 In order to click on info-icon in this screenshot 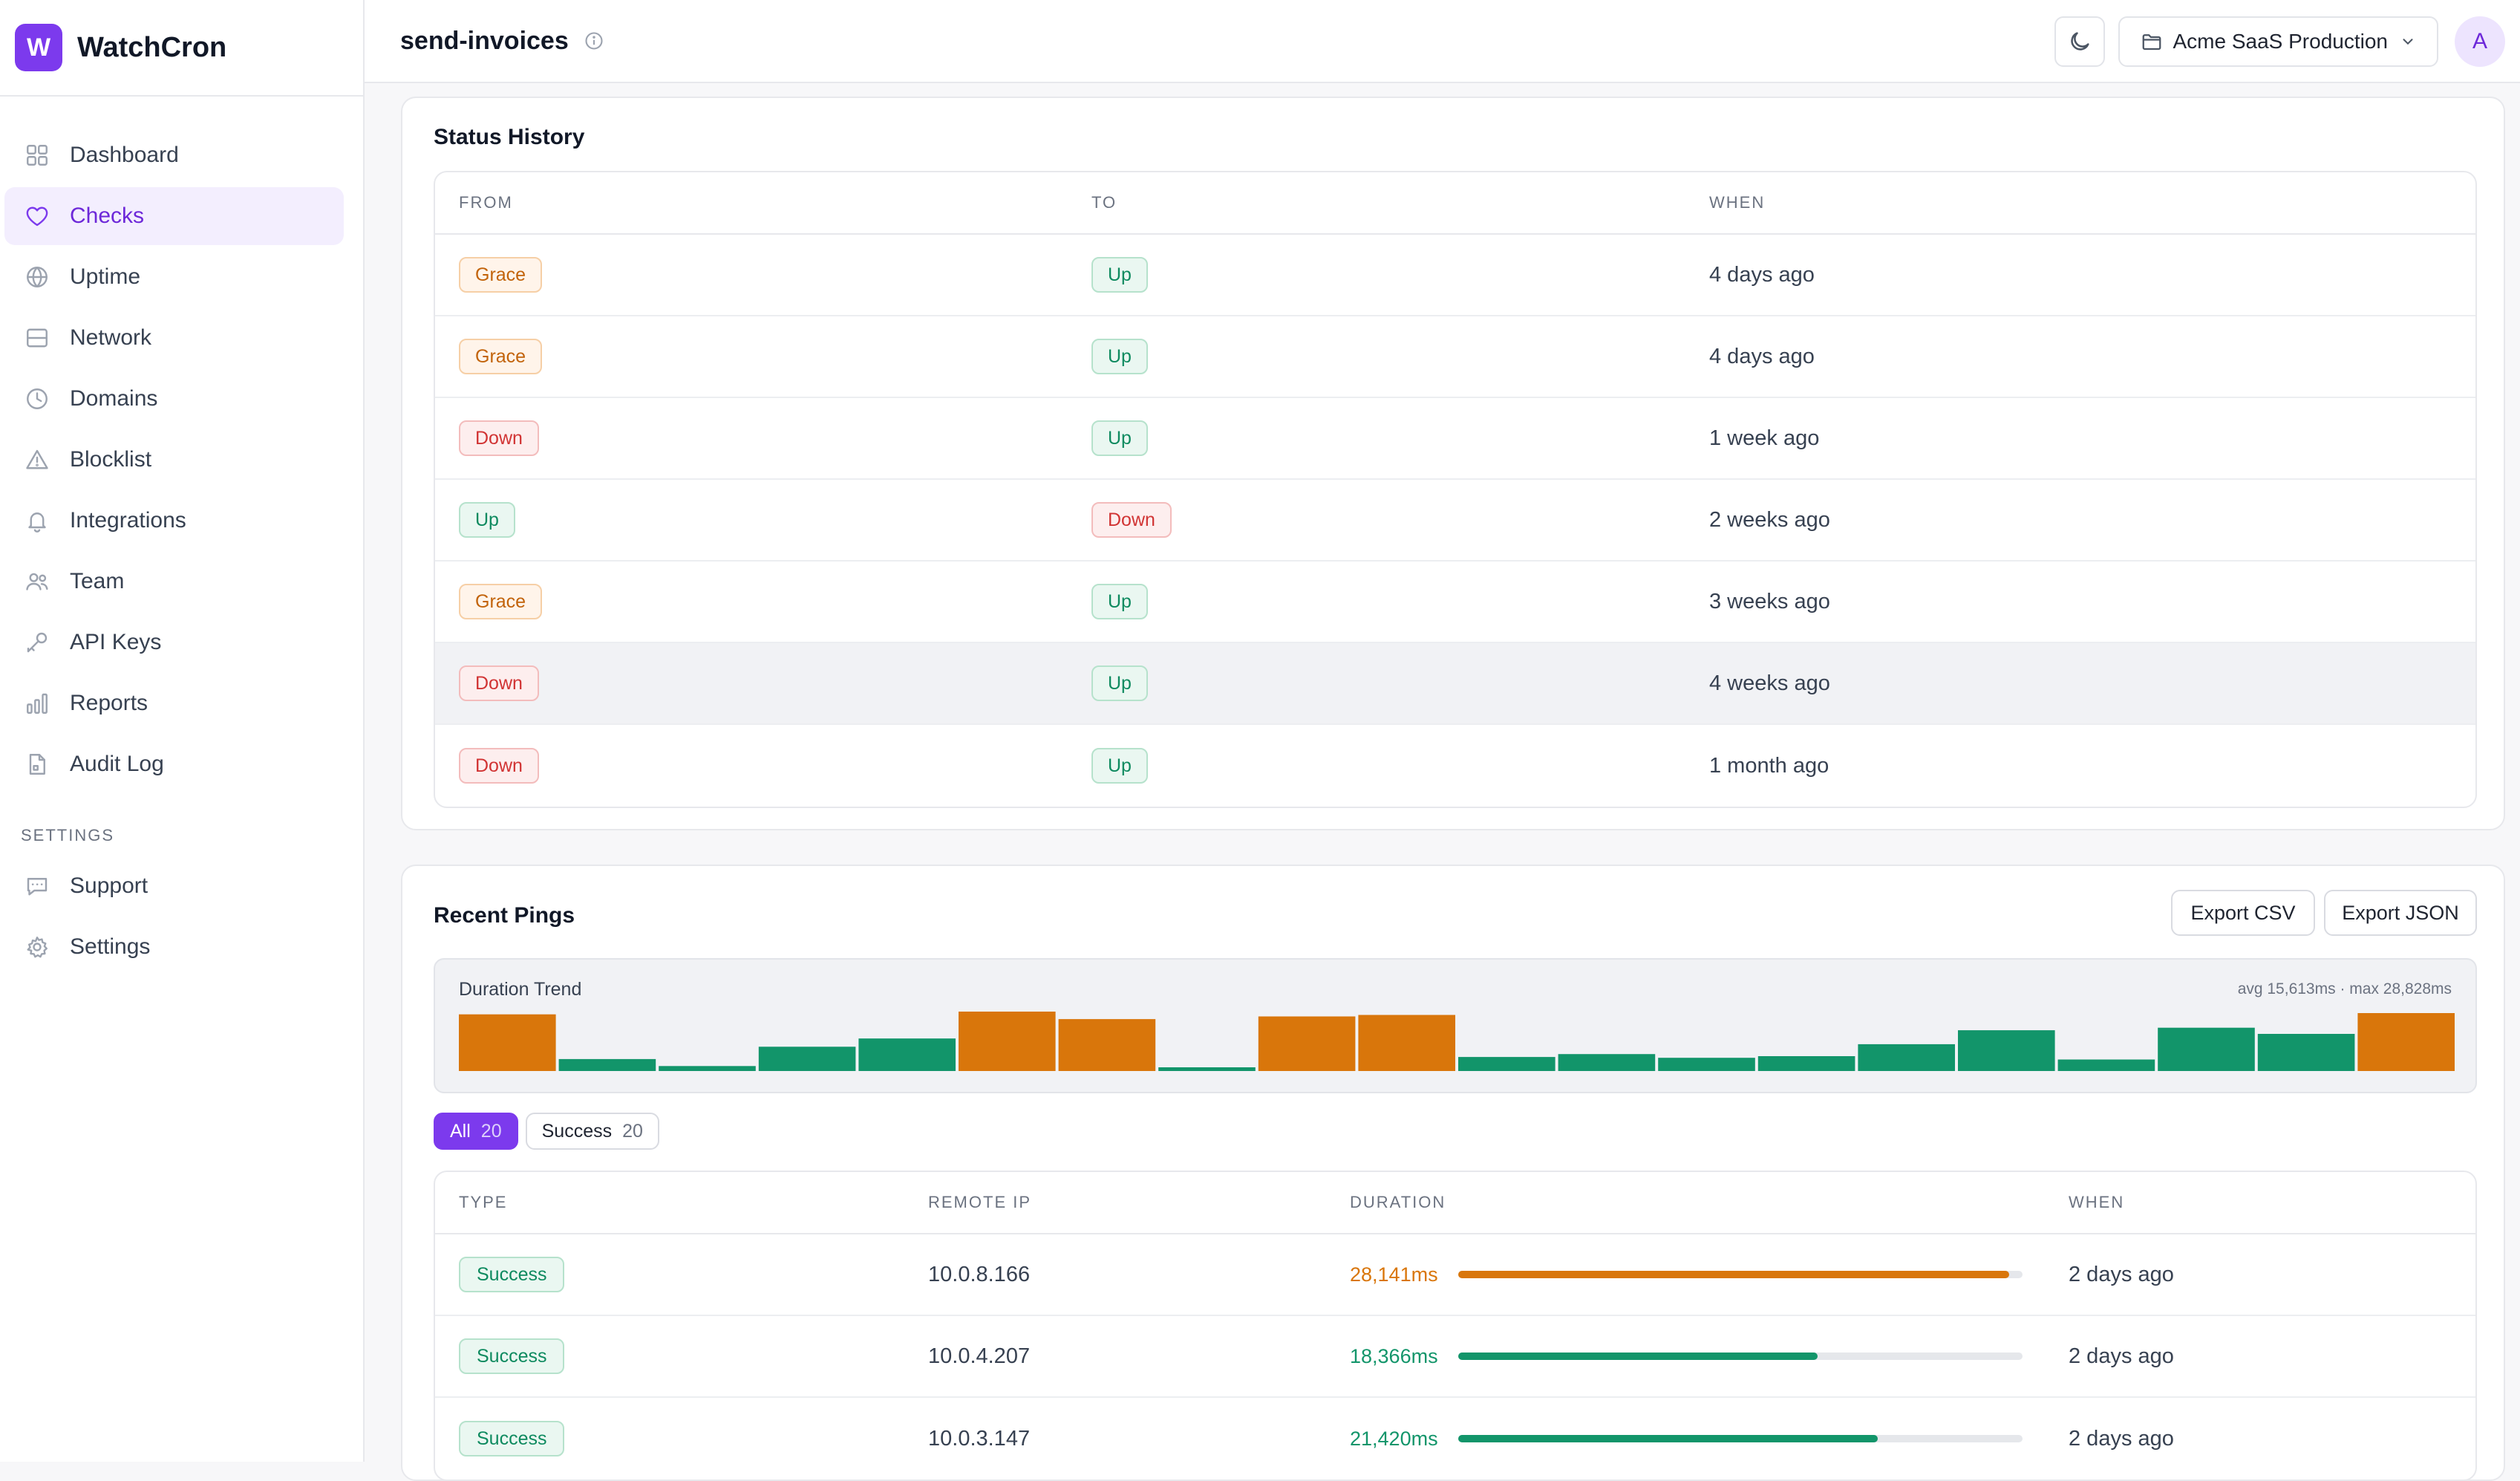, I will do `click(594, 40)`.